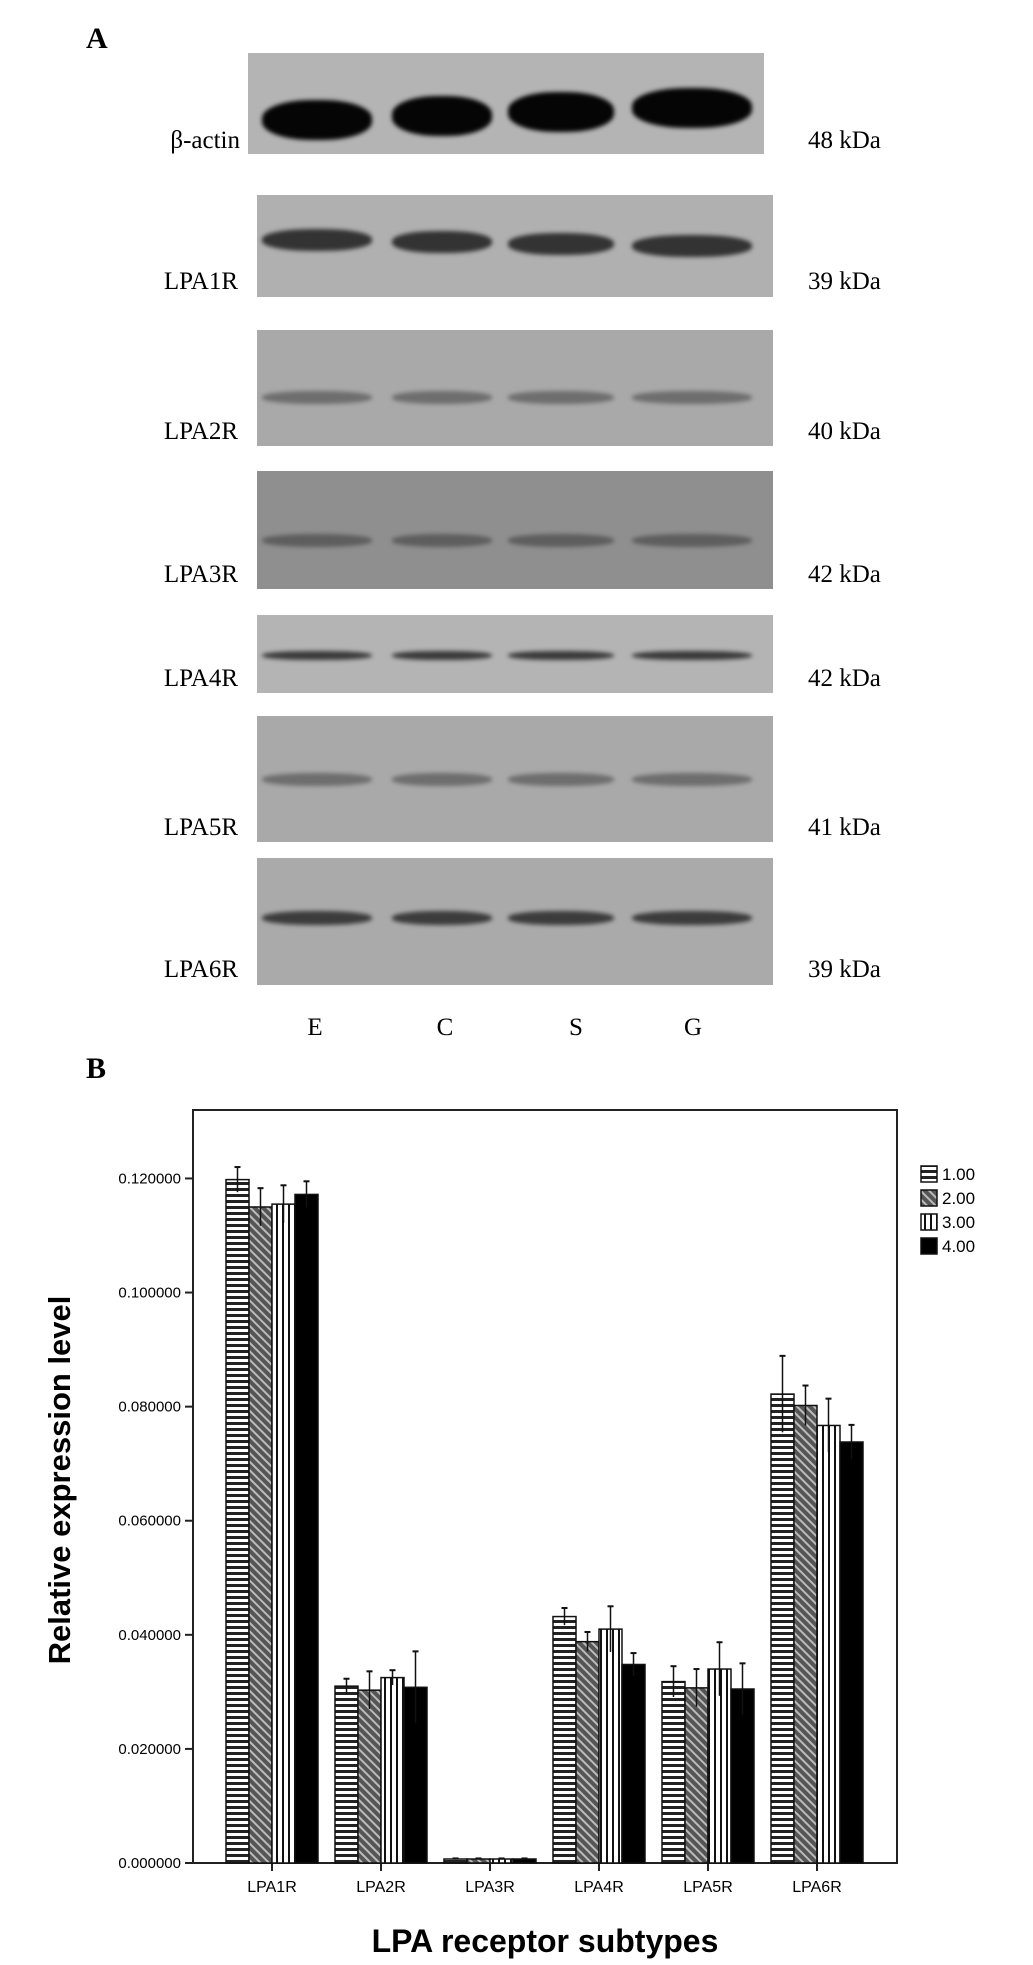  What do you see at coordinates (445, 1027) in the screenshot?
I see `lane-label: C` at bounding box center [445, 1027].